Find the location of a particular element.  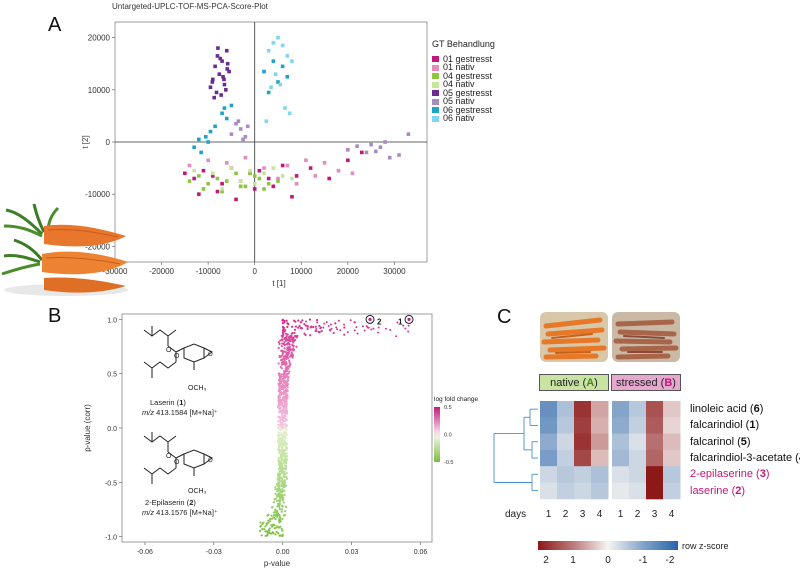

epilaserin-mz-value: 413.1576 [M+Na]⁺ is located at coordinates (186, 512).